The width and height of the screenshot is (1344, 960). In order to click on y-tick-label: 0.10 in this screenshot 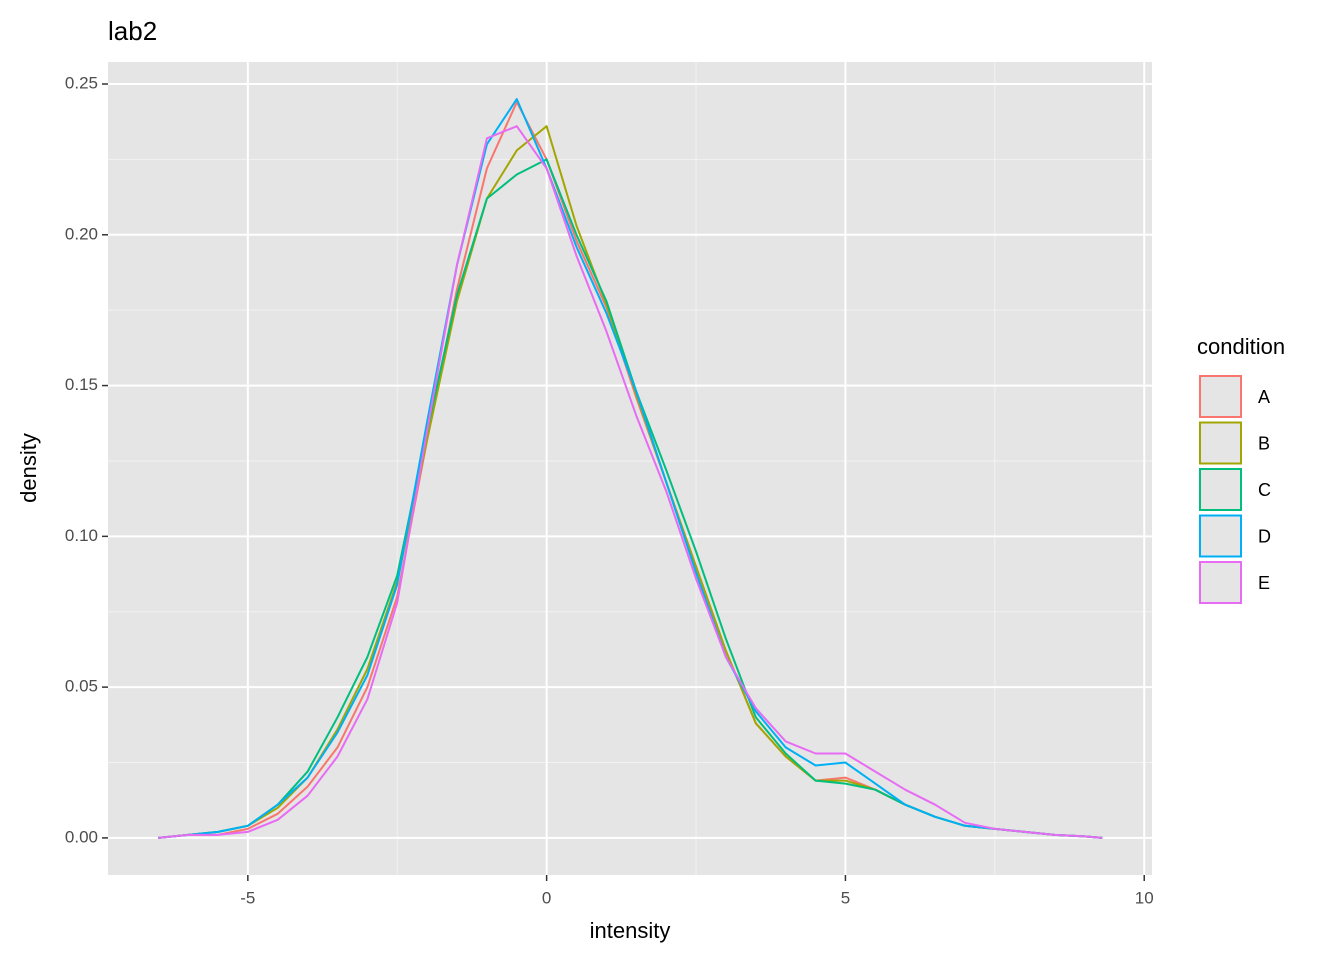, I will do `click(81, 535)`.